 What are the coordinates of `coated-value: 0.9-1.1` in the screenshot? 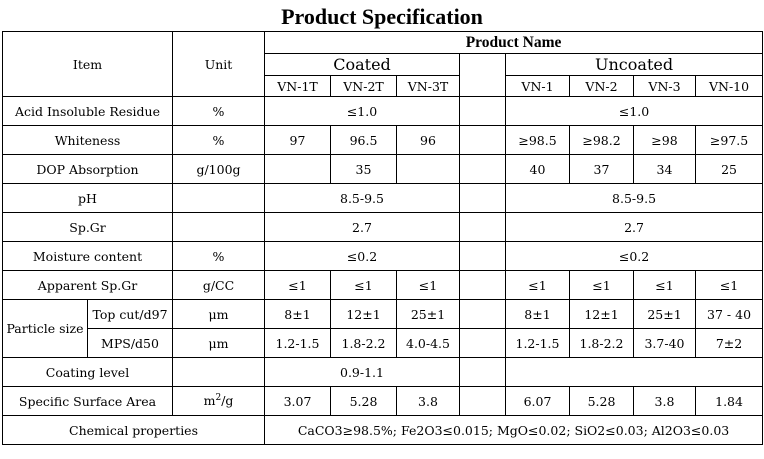 It's located at (362, 372).